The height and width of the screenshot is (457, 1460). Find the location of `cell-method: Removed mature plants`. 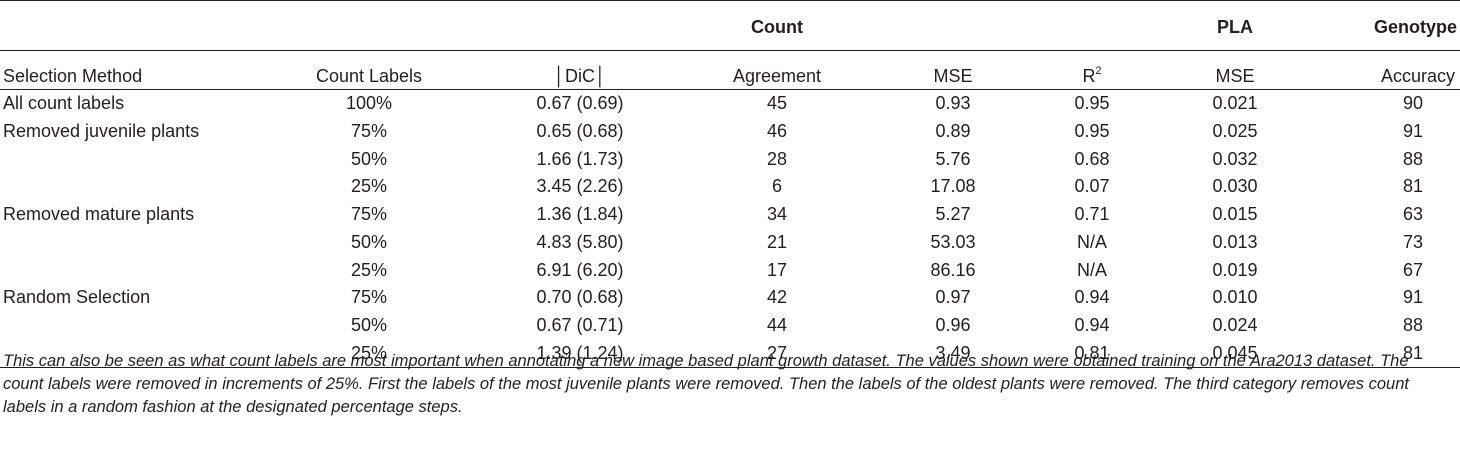

cell-method: Removed mature plants is located at coordinates (99, 214).